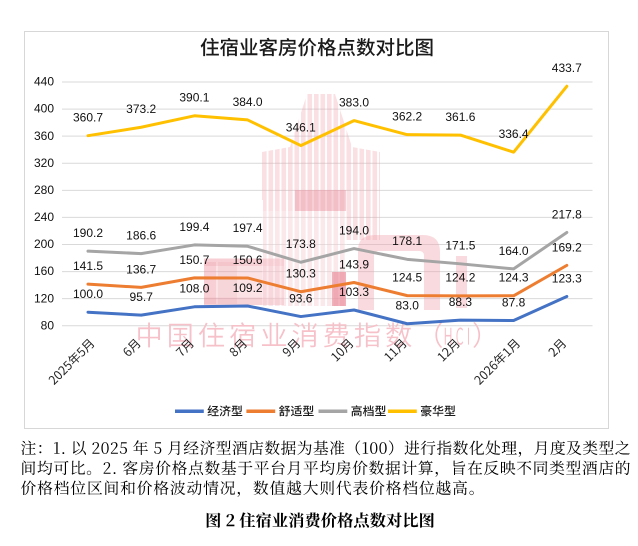 Image resolution: width=638 pixels, height=546 pixels. What do you see at coordinates (88, 118) in the screenshot?
I see `svg-text: 360.7` at bounding box center [88, 118].